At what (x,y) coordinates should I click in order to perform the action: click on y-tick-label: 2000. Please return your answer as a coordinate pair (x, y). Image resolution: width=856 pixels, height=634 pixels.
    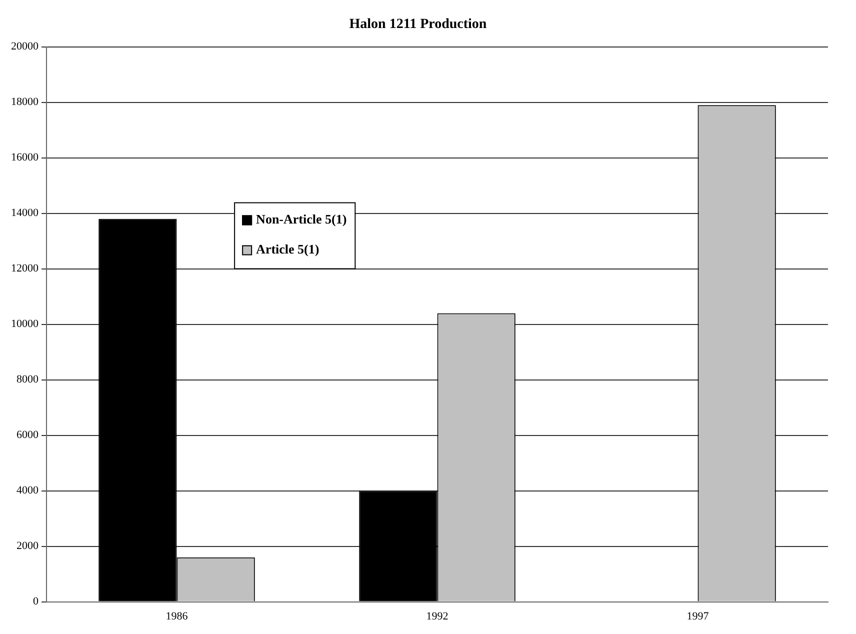
    Looking at the image, I should click on (27, 546).